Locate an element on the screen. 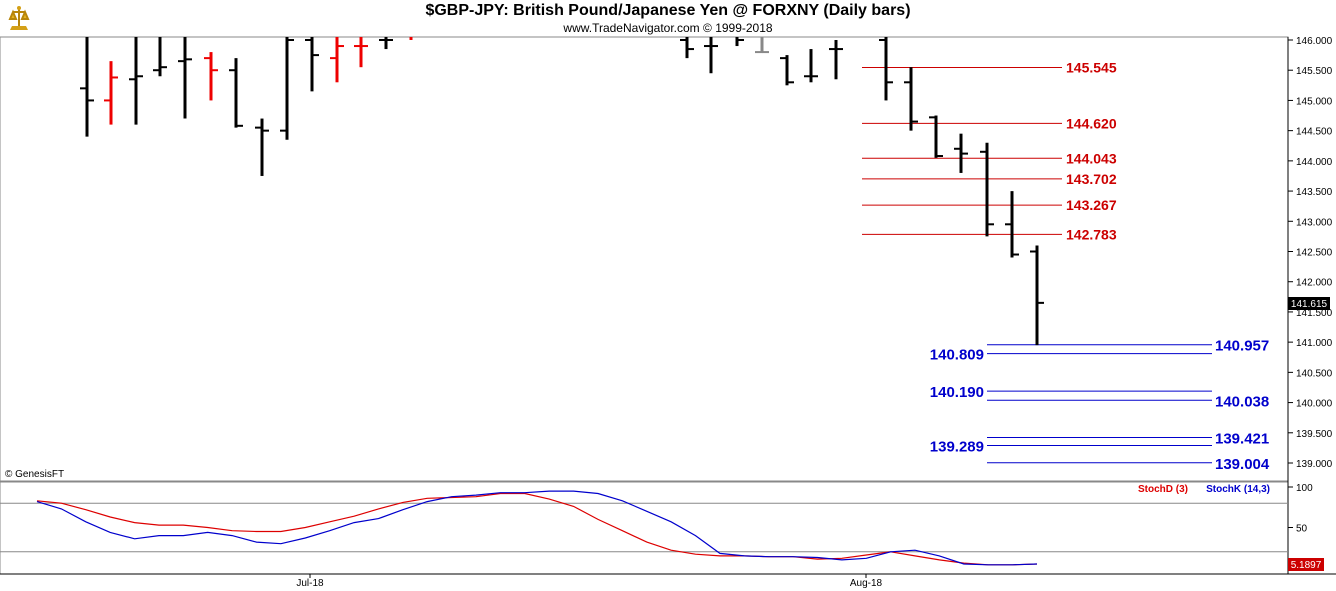 This screenshot has height=591, width=1336. date-tick-label: Aug-18 is located at coordinates (866, 583).